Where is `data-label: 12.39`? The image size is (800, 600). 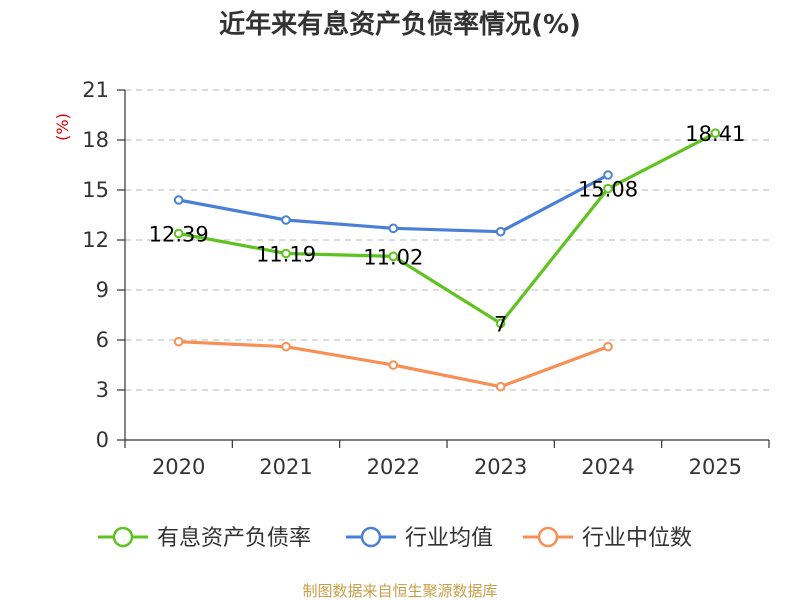 data-label: 12.39 is located at coordinates (179, 235).